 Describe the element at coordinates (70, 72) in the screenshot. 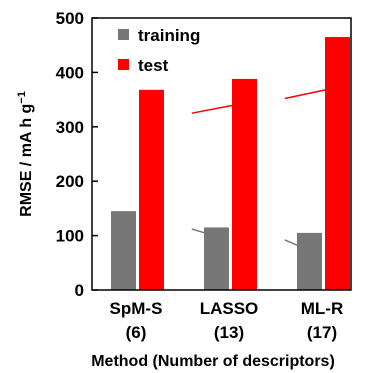

I see `y-tick-label: 400` at that location.